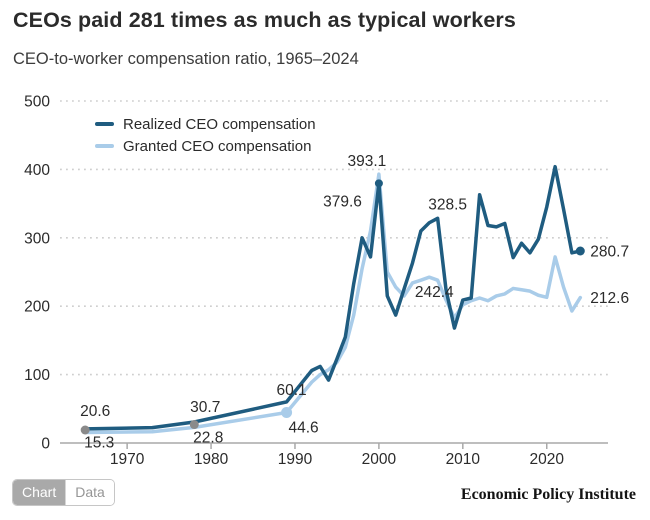 This screenshot has height=520, width=650. I want to click on y-tick-label-400: 400, so click(37, 170).